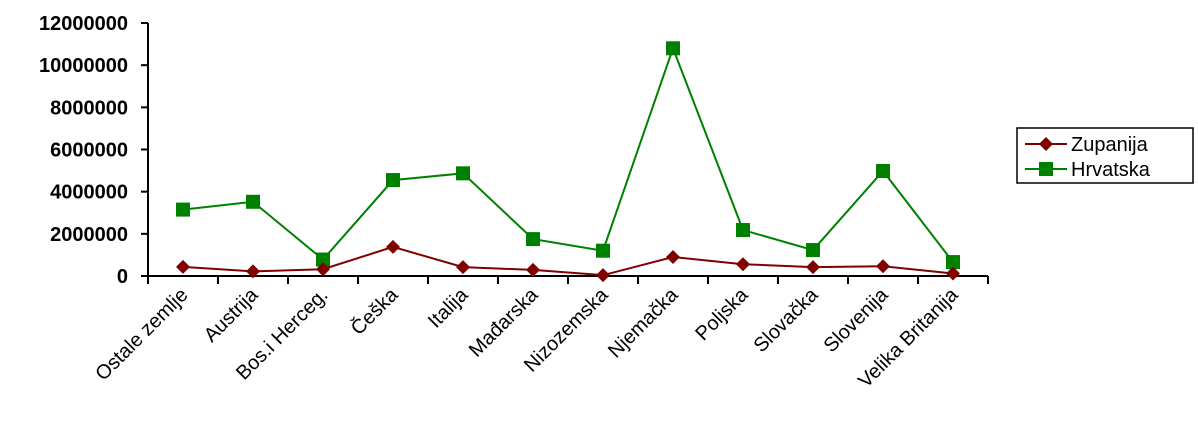  Describe the element at coordinates (722, 314) in the screenshot. I see `x-tick-label: Poljska` at that location.